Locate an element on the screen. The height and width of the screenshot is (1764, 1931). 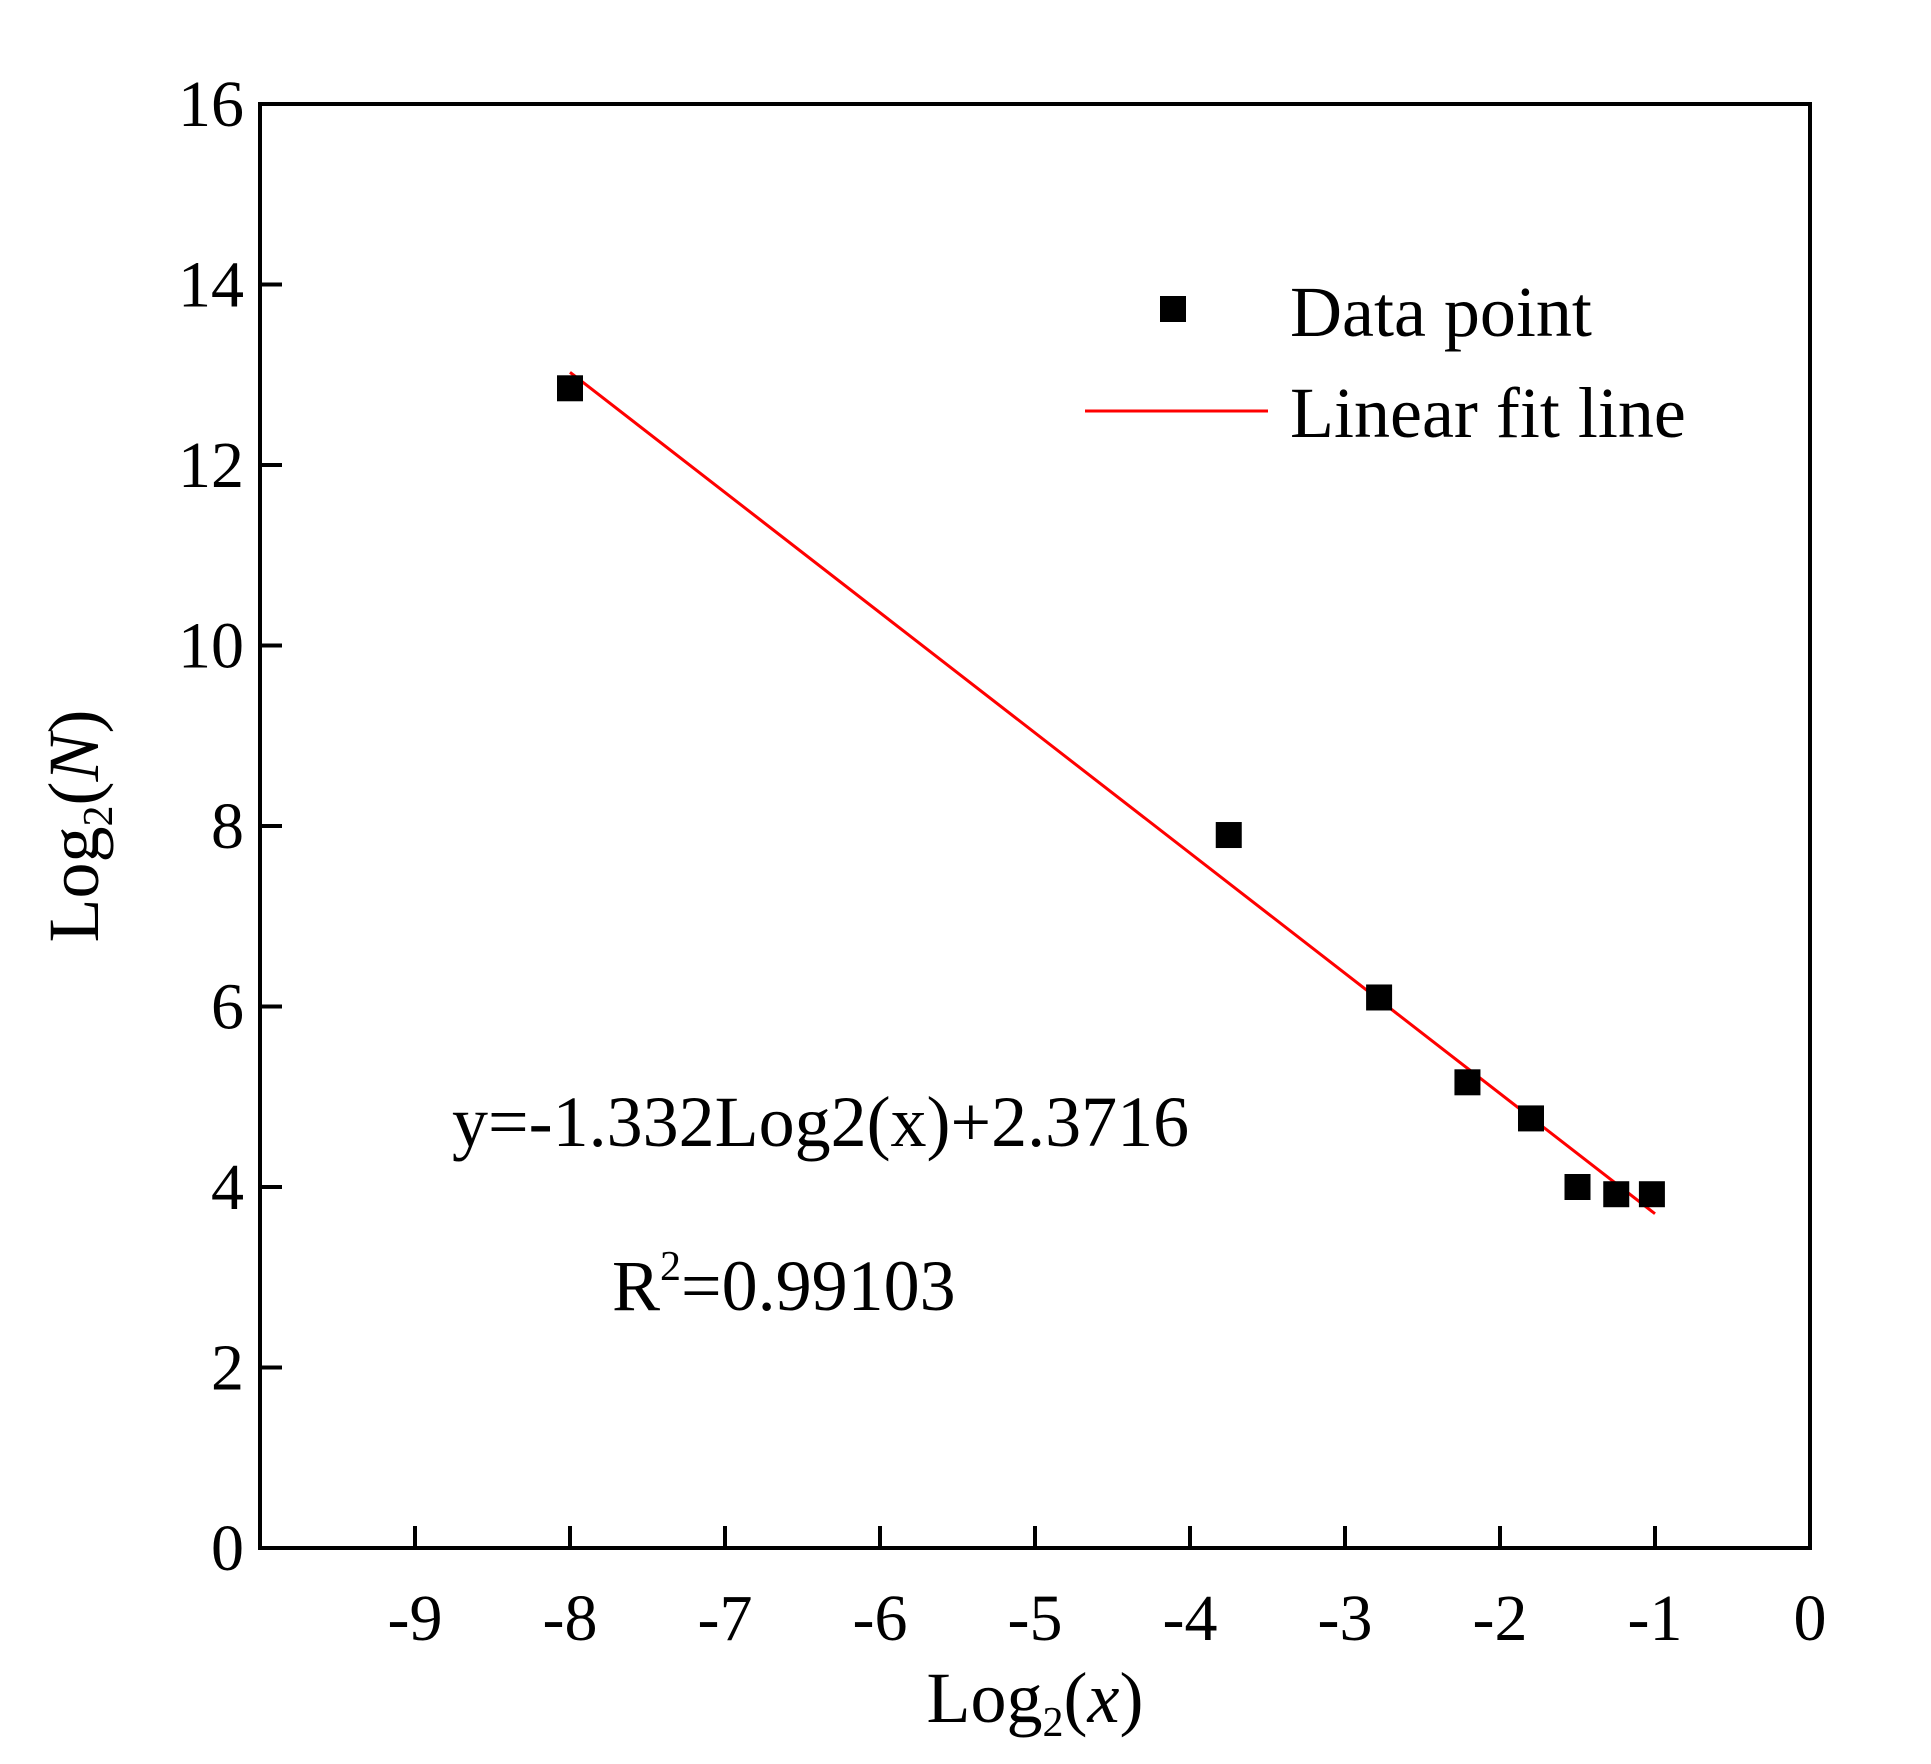
y-axis-title-base: Log is located at coordinates (74, 885).